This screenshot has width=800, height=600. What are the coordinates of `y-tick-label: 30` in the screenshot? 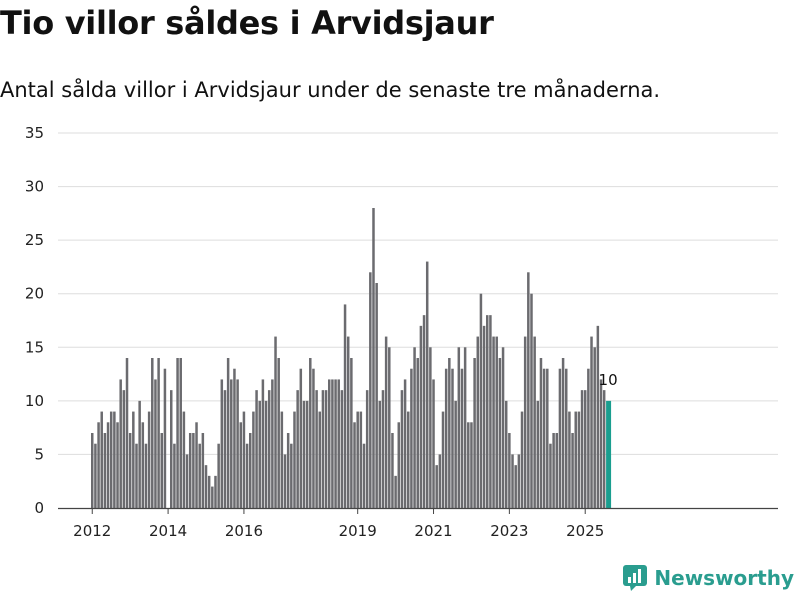 It's located at (34, 187).